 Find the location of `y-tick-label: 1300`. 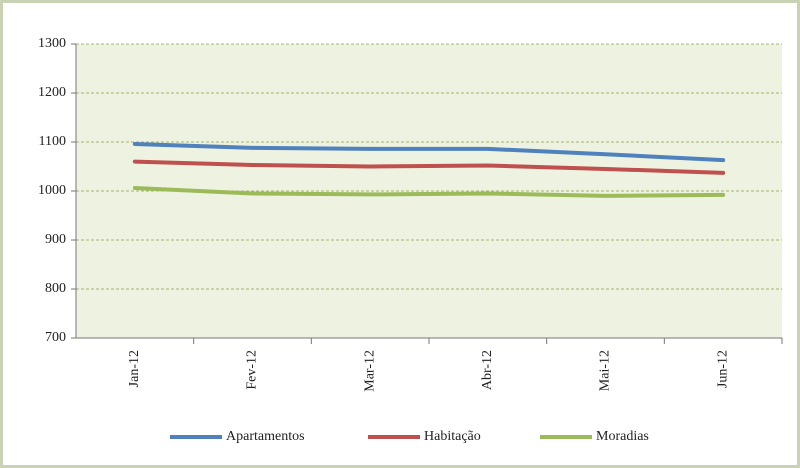

y-tick-label: 1300 is located at coordinates (52, 43).